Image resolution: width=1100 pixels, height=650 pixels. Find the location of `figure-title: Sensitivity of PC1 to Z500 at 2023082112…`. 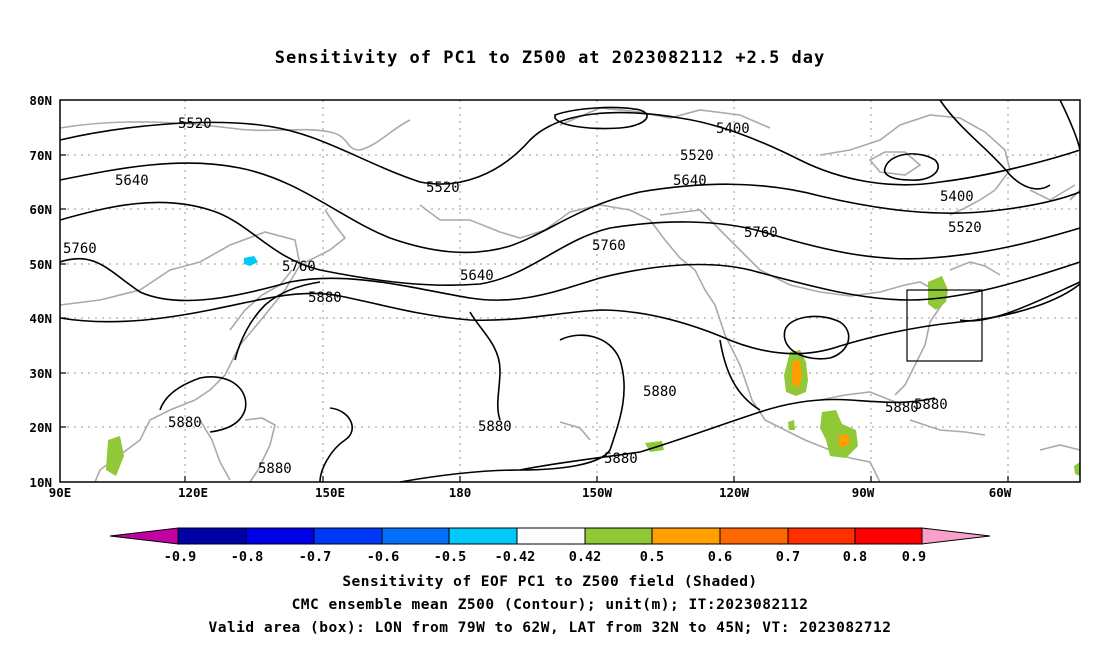

figure-title: Sensitivity of PC1 to Z500 at 2023082112… is located at coordinates (550, 58).